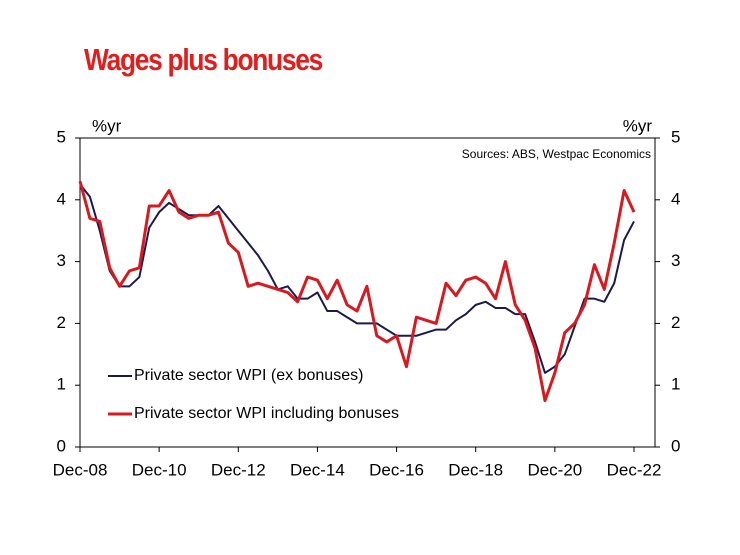 The height and width of the screenshot is (555, 740). What do you see at coordinates (634, 469) in the screenshot?
I see `x-tick-label: Dec-22` at bounding box center [634, 469].